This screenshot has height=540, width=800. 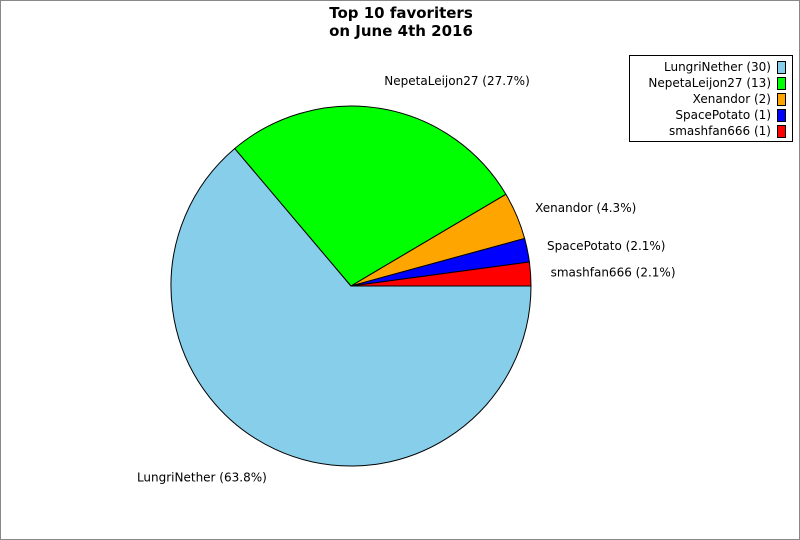 What do you see at coordinates (719, 131) in the screenshot?
I see `legend-label: smashfan666 (1)` at bounding box center [719, 131].